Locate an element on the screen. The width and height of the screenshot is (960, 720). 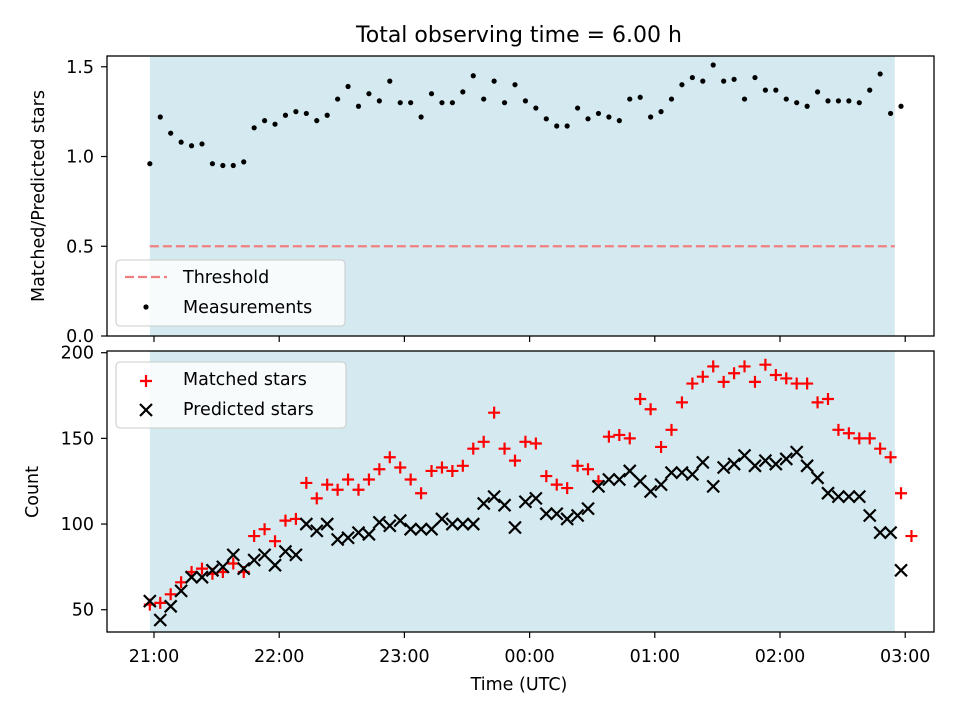
figure-title: Total observing time = 6.00 h is located at coordinates (518, 35).